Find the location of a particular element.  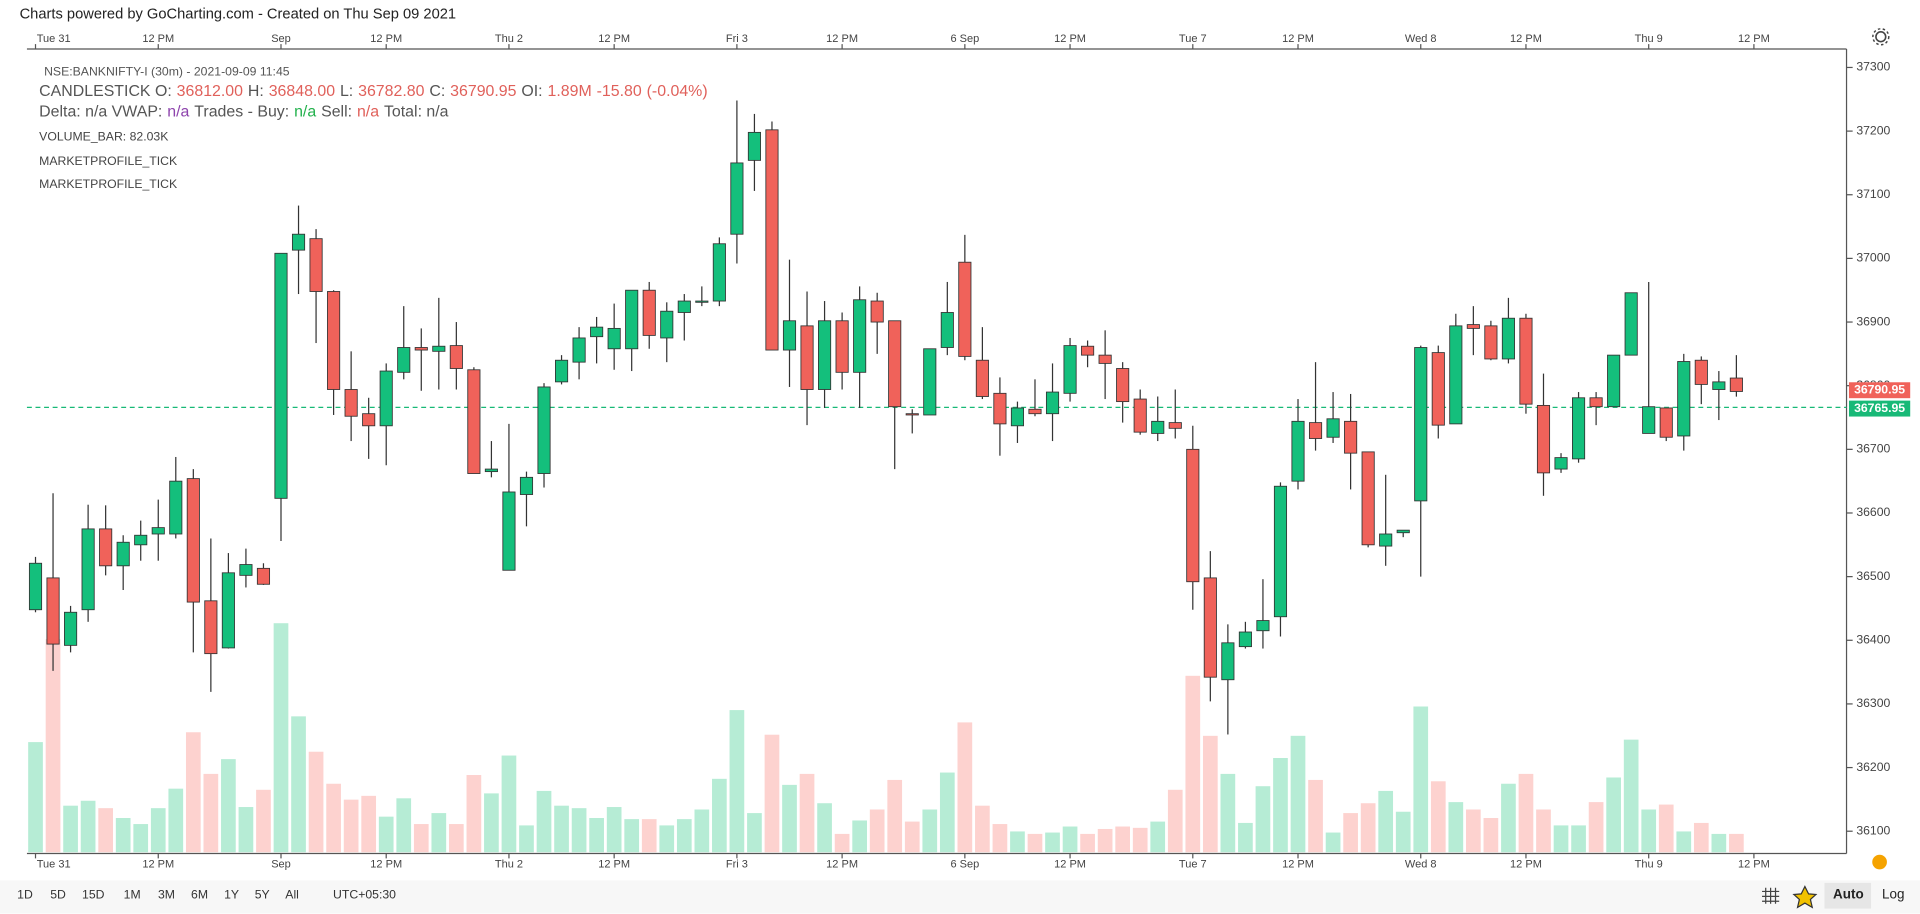

legend-item: 36790.95 is located at coordinates (483, 91).